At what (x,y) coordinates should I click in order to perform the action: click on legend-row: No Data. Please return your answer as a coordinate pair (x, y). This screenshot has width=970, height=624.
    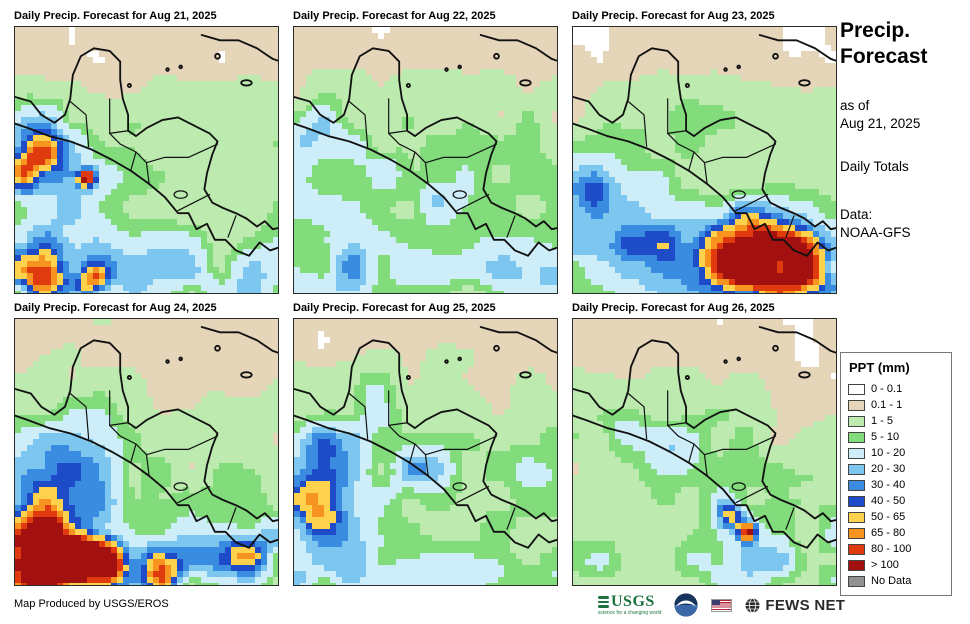
    Looking at the image, I should click on (896, 581).